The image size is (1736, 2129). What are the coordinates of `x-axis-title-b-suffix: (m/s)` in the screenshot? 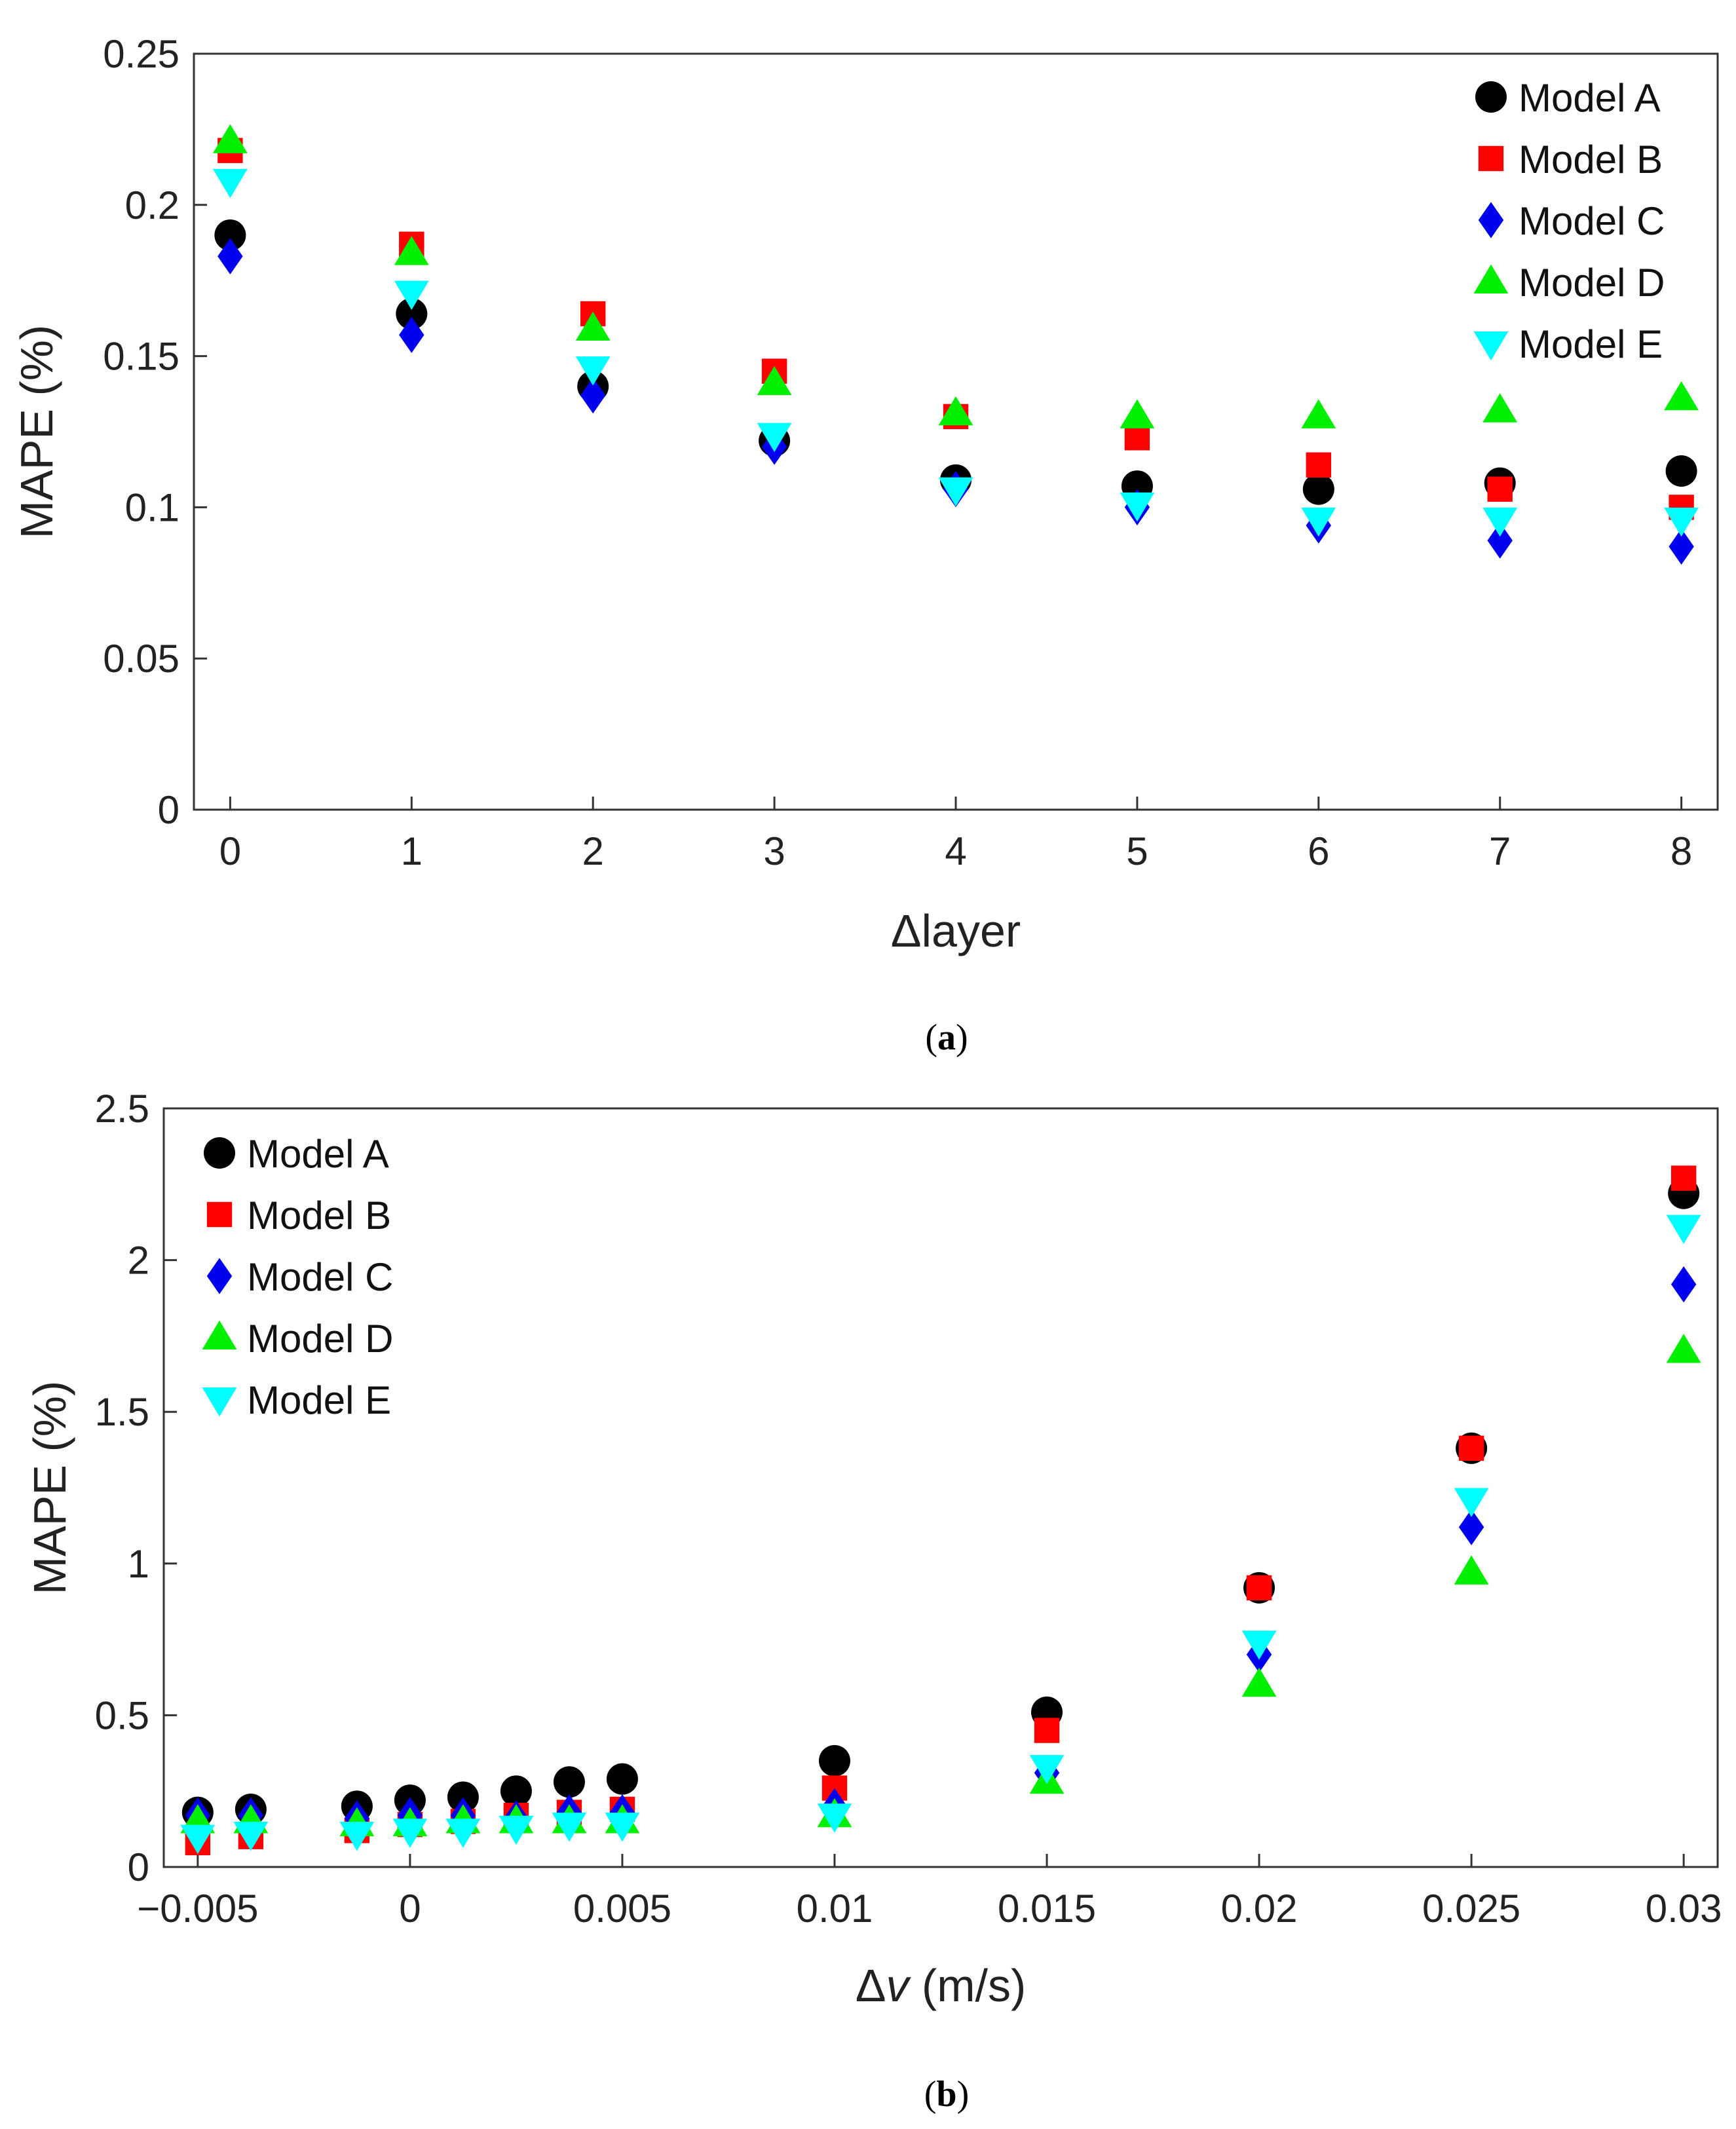 It's located at (967, 1985).